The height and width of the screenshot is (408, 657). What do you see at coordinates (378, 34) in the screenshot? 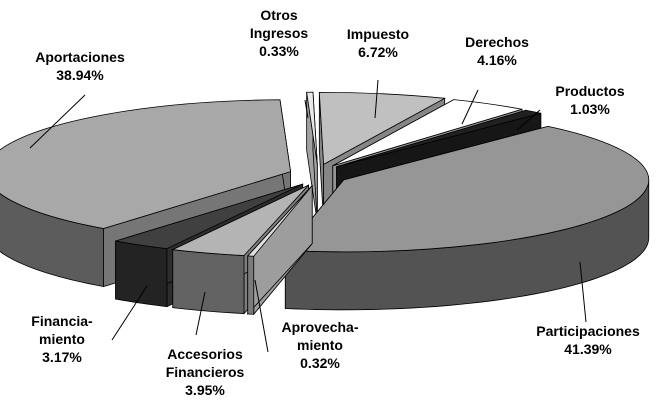
I see `category-label: Impuesto` at bounding box center [378, 34].